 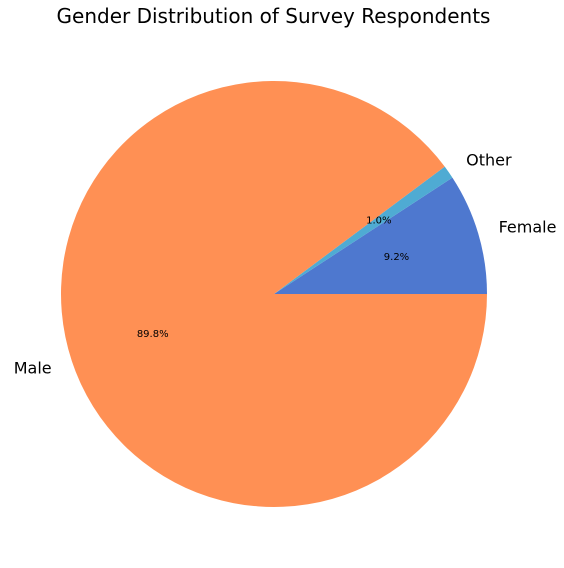 I want to click on slice-label-female: Female, so click(x=528, y=227).